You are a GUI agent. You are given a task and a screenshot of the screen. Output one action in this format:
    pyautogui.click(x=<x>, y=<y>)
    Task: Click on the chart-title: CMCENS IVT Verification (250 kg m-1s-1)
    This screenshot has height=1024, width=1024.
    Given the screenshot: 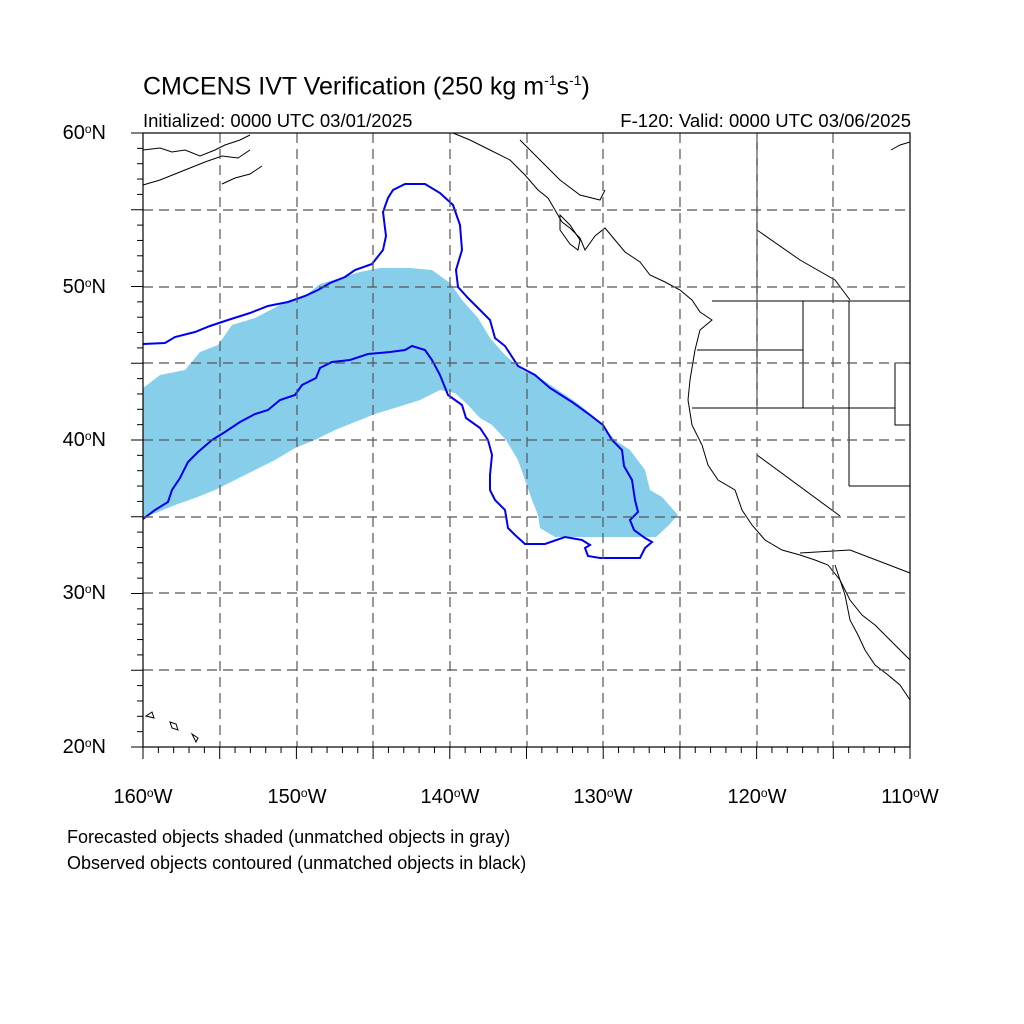 What is the action you would take?
    pyautogui.click(x=366, y=86)
    